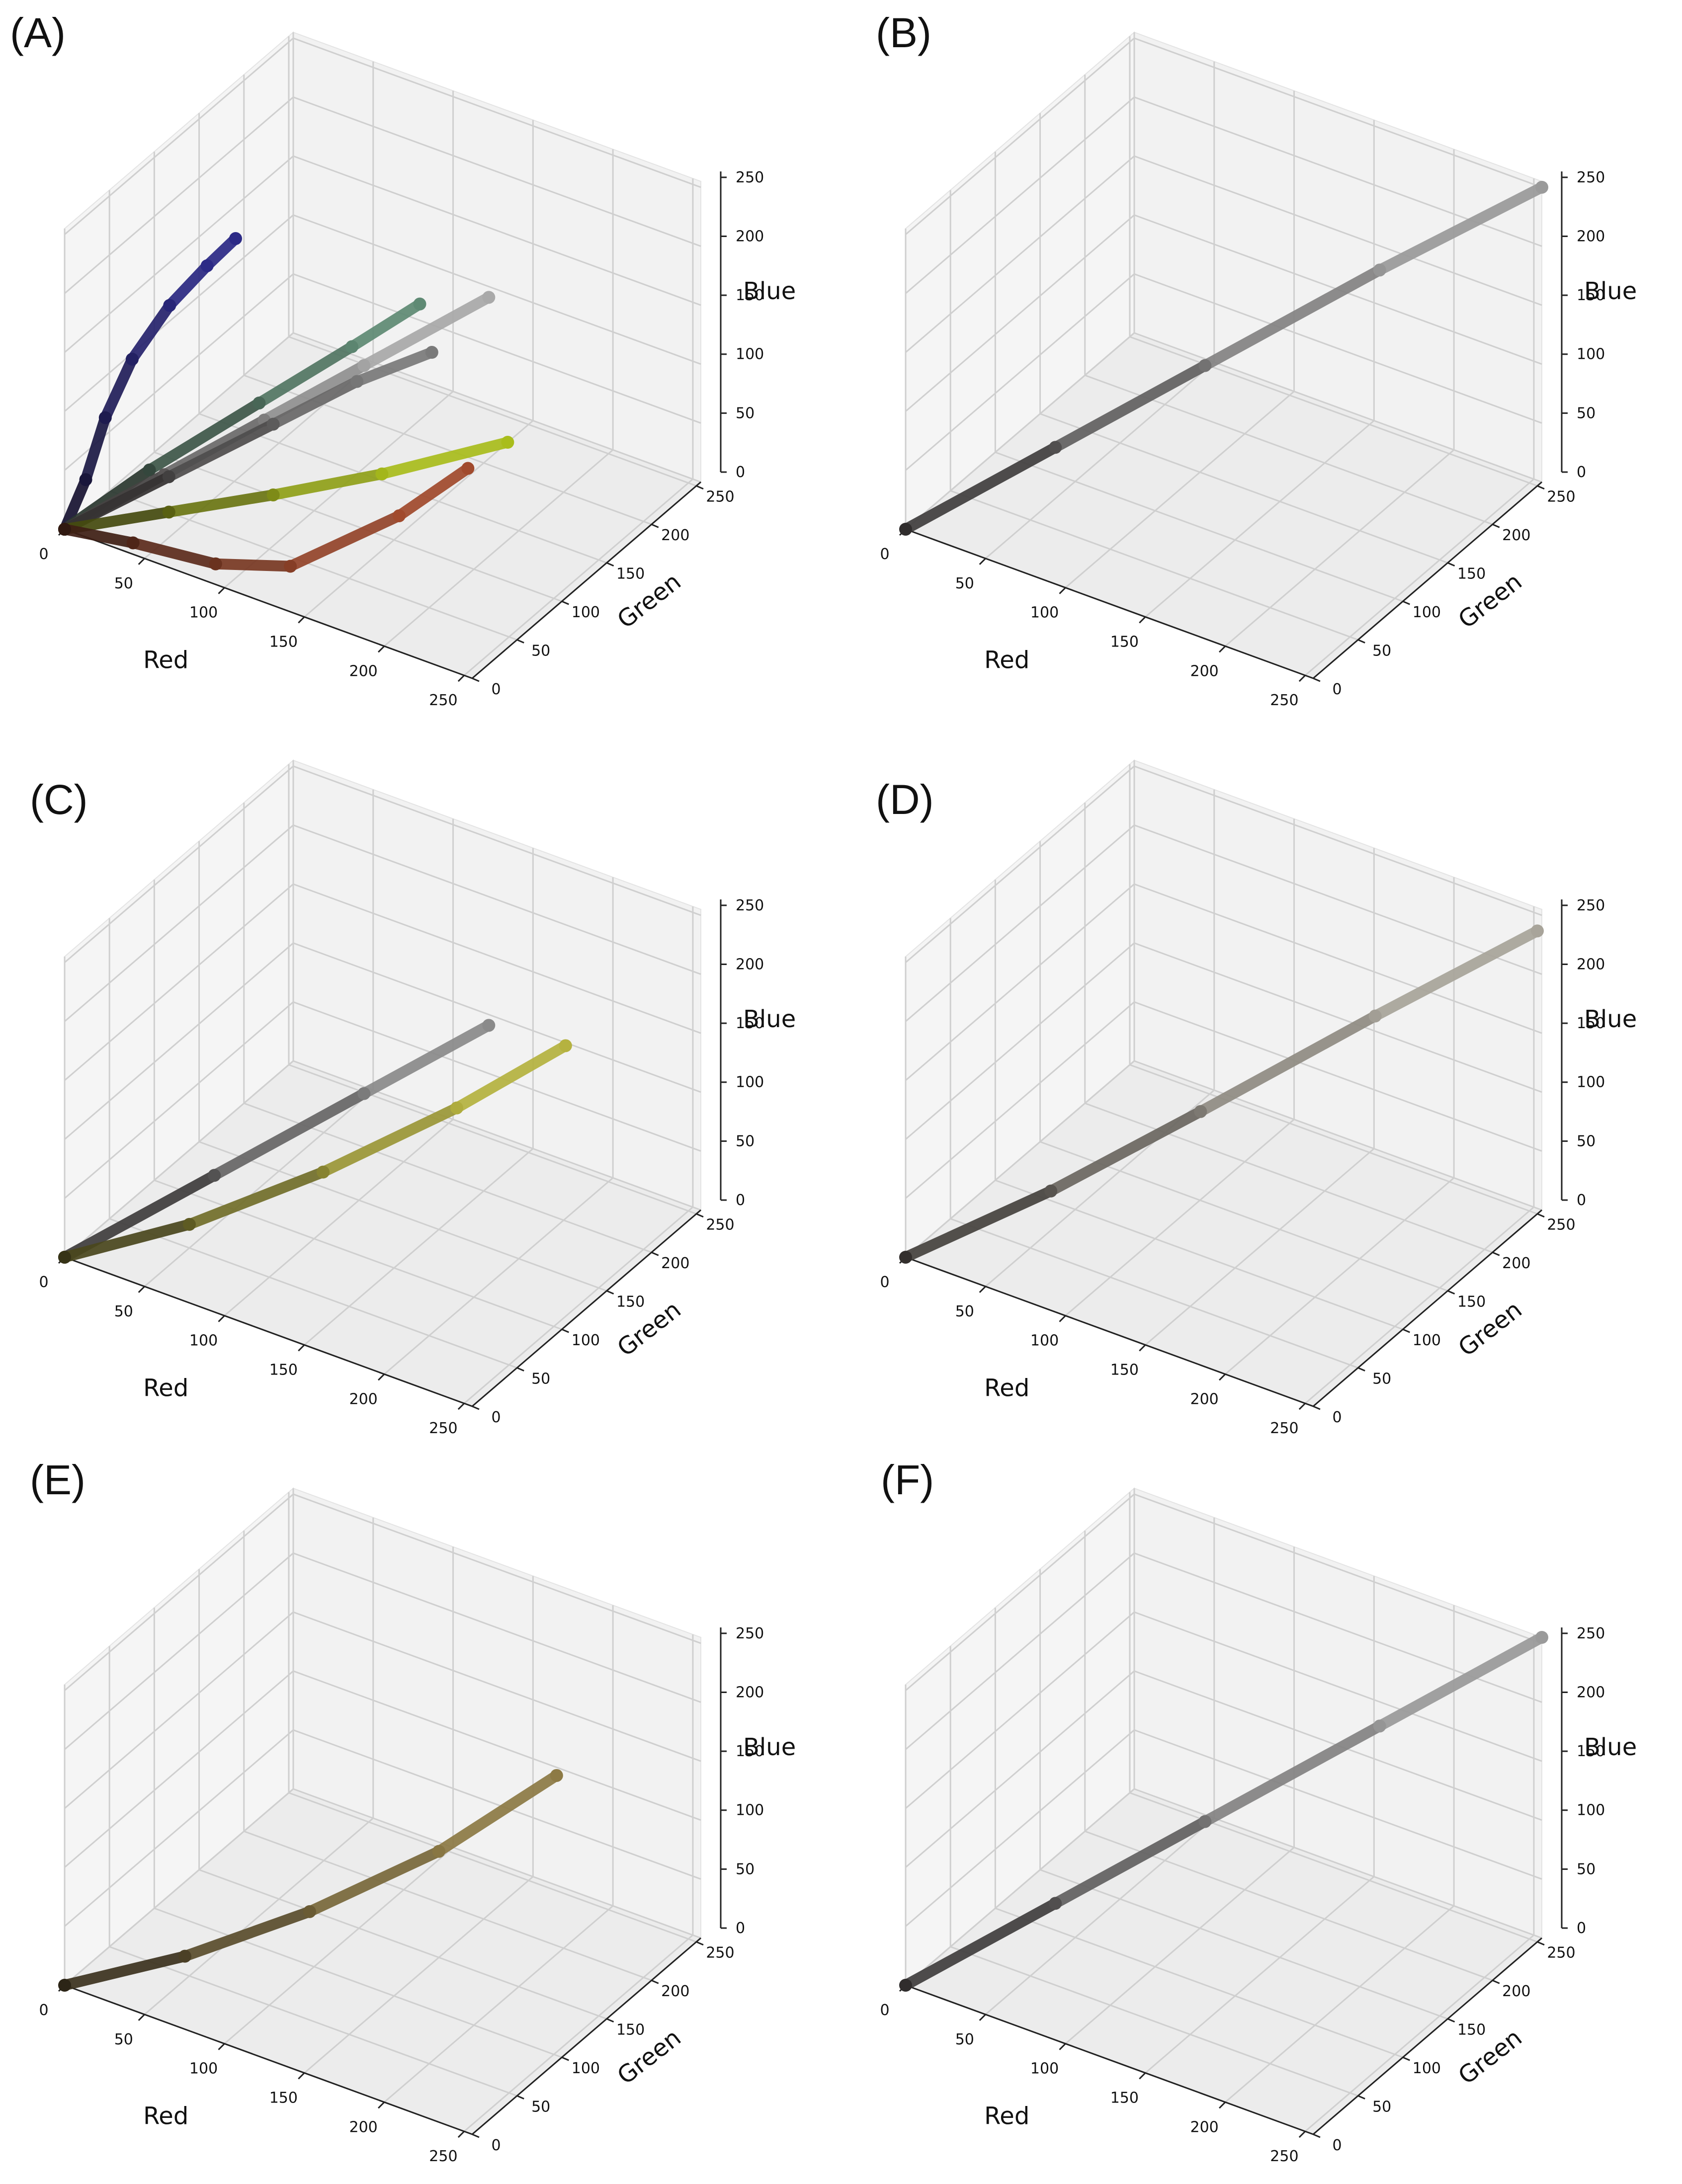 The image size is (1682, 2184). What do you see at coordinates (363, 1399) in the screenshot?
I see `x-tick-label: 200` at bounding box center [363, 1399].